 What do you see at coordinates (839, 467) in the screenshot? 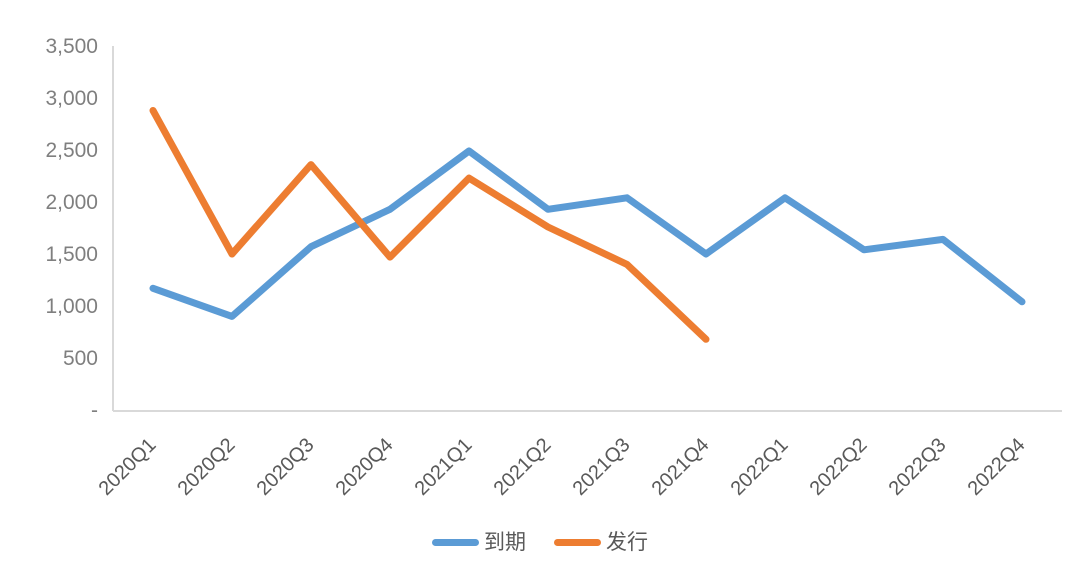
I see `x-tick-label: 2022Q2` at bounding box center [839, 467].